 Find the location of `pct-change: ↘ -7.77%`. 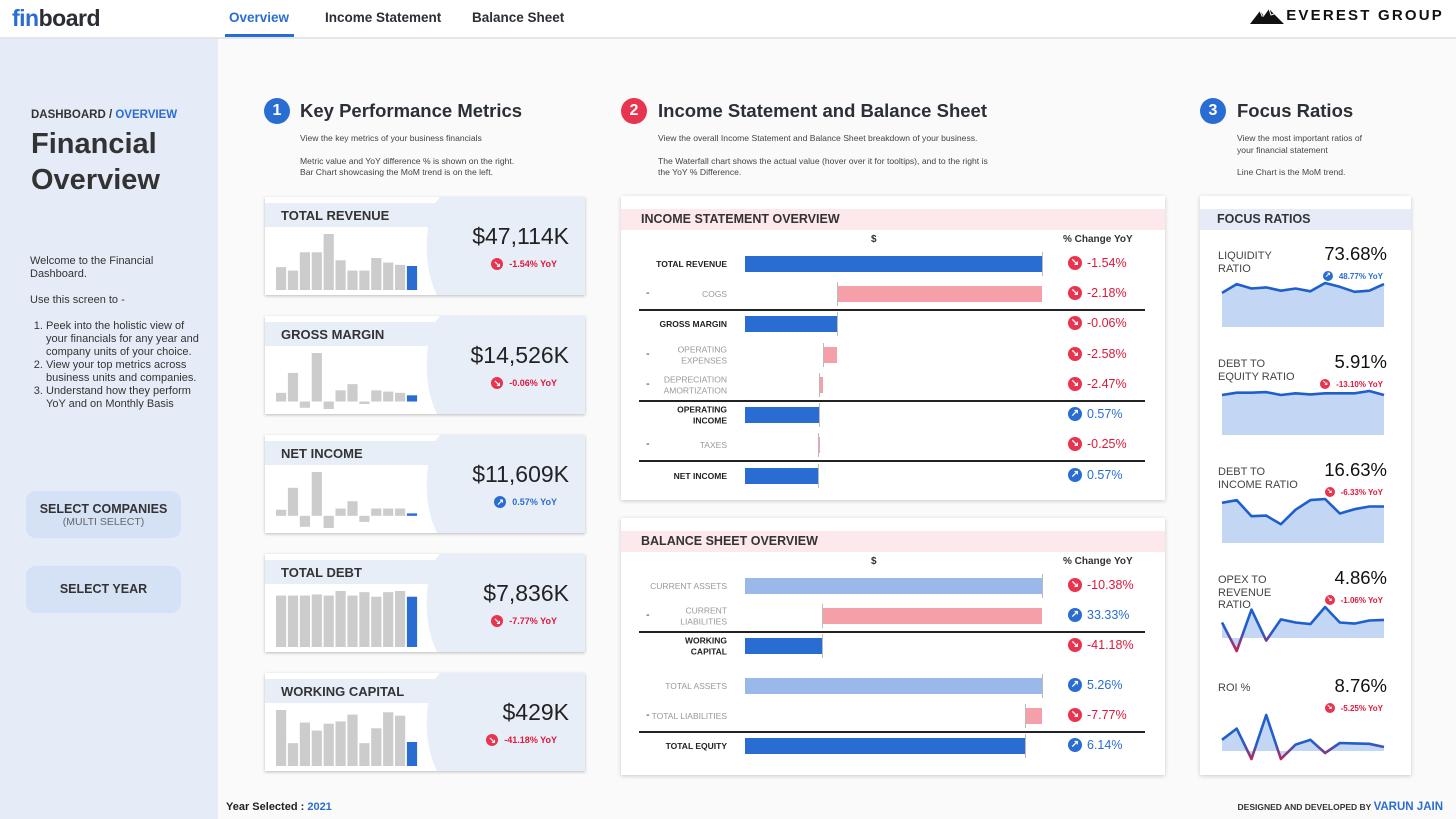

pct-change: ↘ -7.77% is located at coordinates (1097, 715).